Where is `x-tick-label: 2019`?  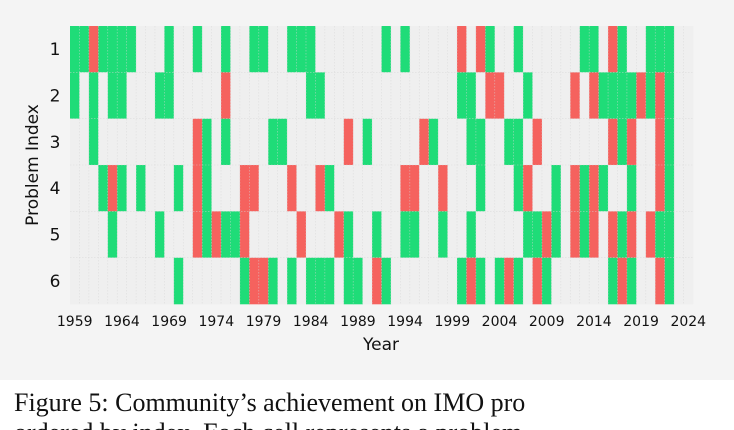 x-tick-label: 2019 is located at coordinates (641, 322).